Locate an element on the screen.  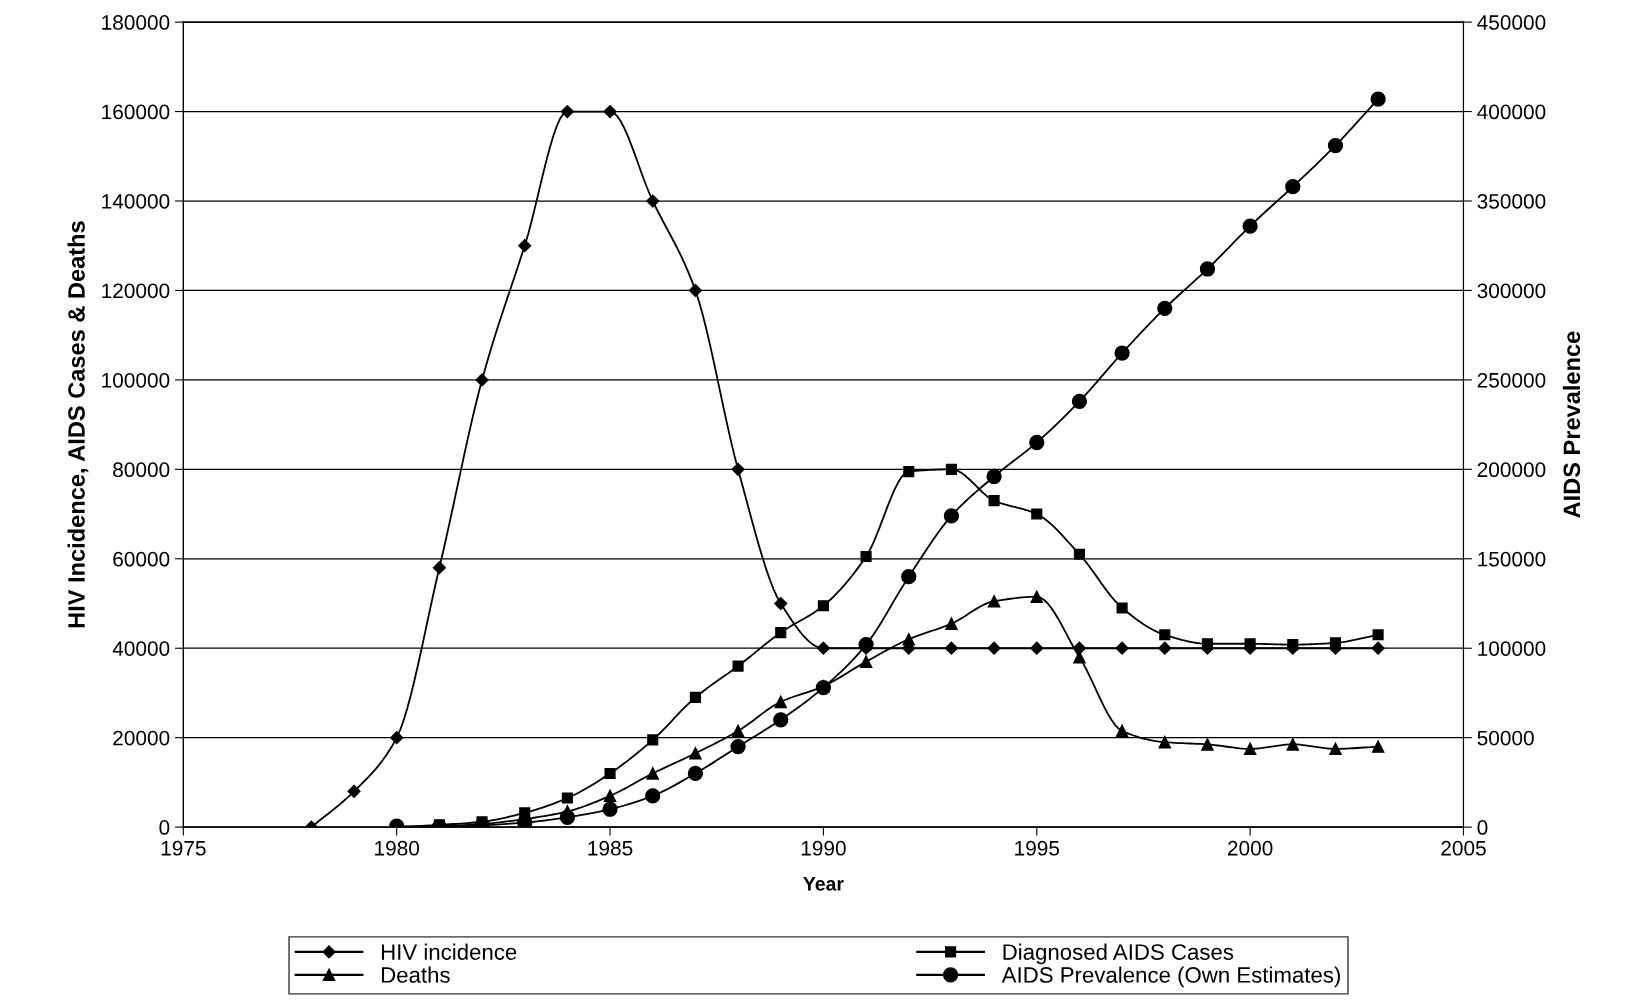
x-tick-label: 1990 is located at coordinates (823, 848).